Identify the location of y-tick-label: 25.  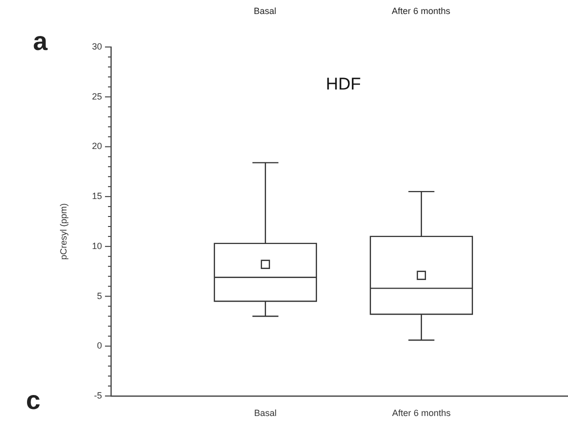
(97, 96).